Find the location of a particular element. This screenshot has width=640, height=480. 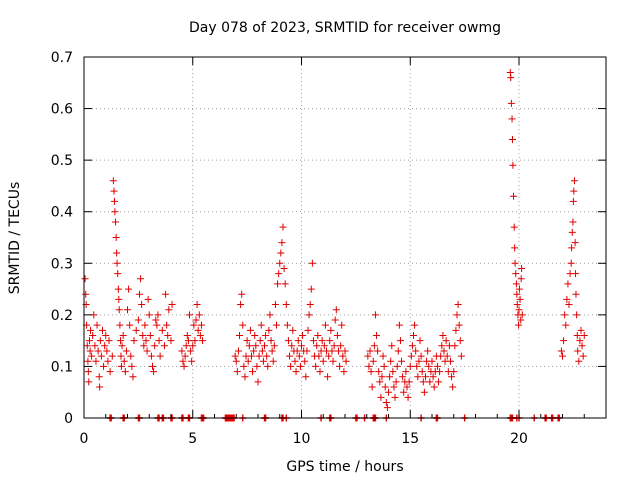

x-tick-label: 5 is located at coordinates (192, 439).